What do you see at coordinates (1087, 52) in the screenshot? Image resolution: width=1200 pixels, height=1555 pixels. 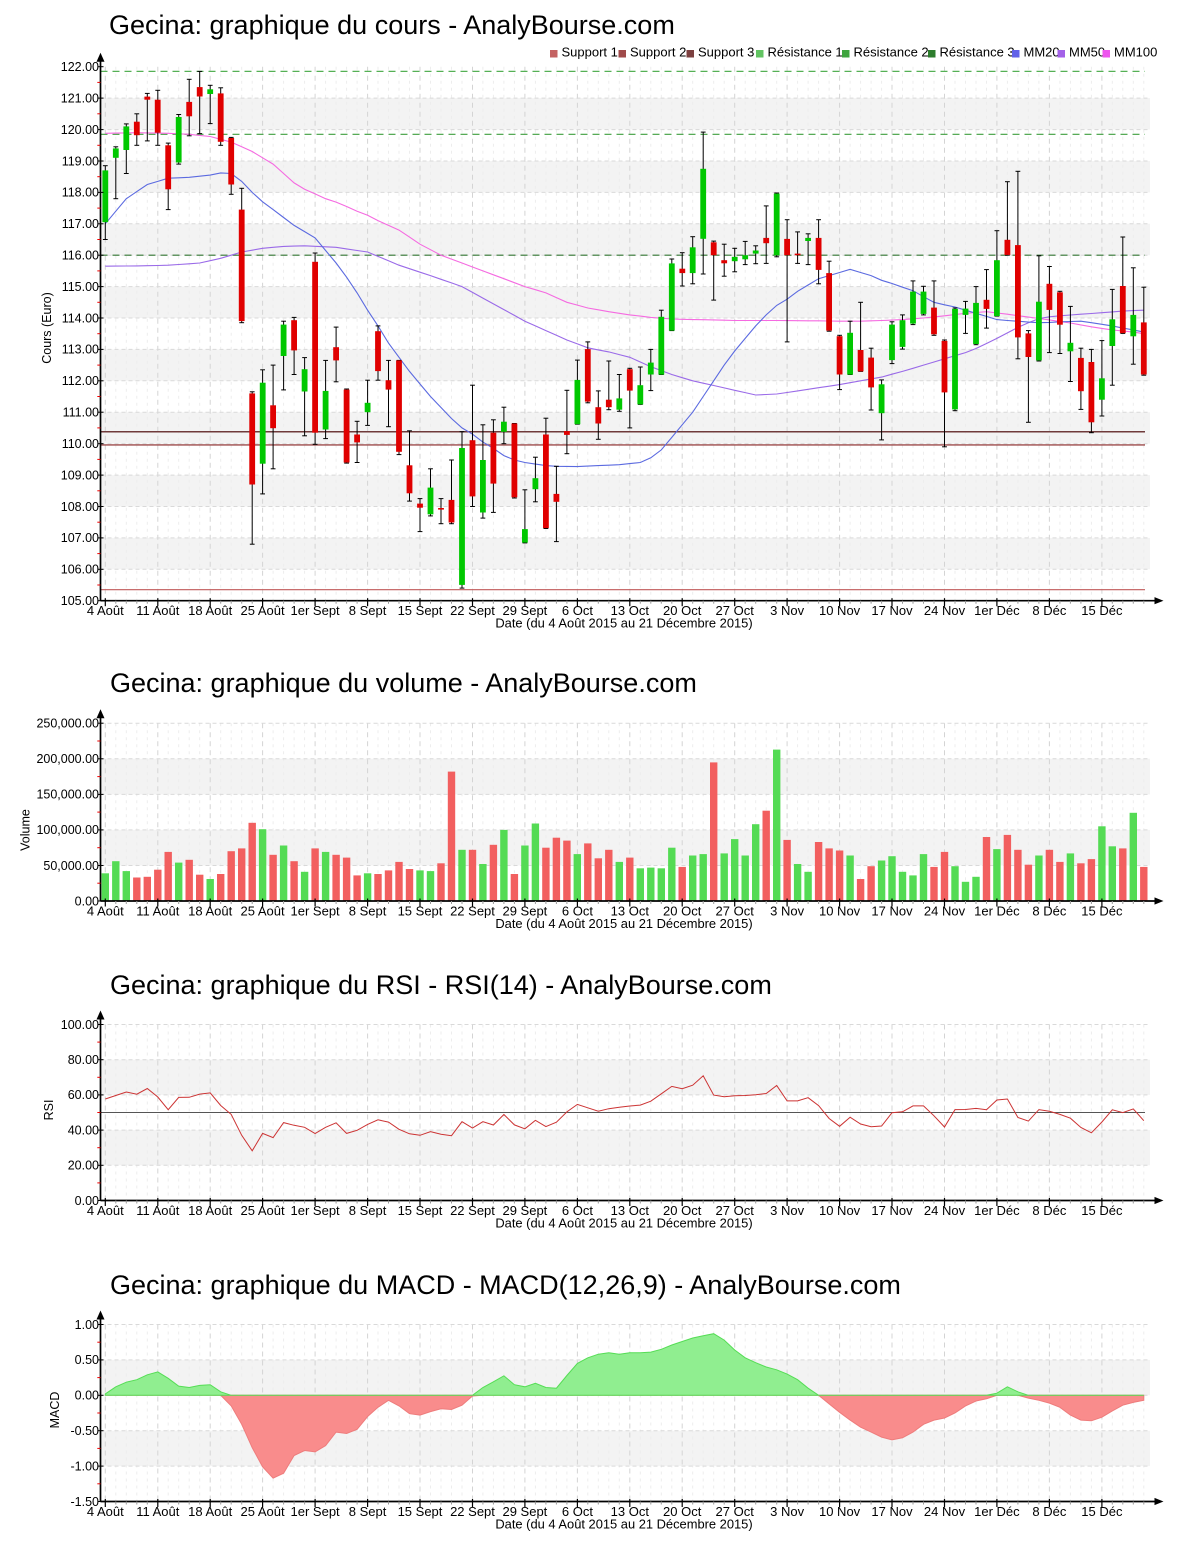 I see `svg-text: MM50` at bounding box center [1087, 52].